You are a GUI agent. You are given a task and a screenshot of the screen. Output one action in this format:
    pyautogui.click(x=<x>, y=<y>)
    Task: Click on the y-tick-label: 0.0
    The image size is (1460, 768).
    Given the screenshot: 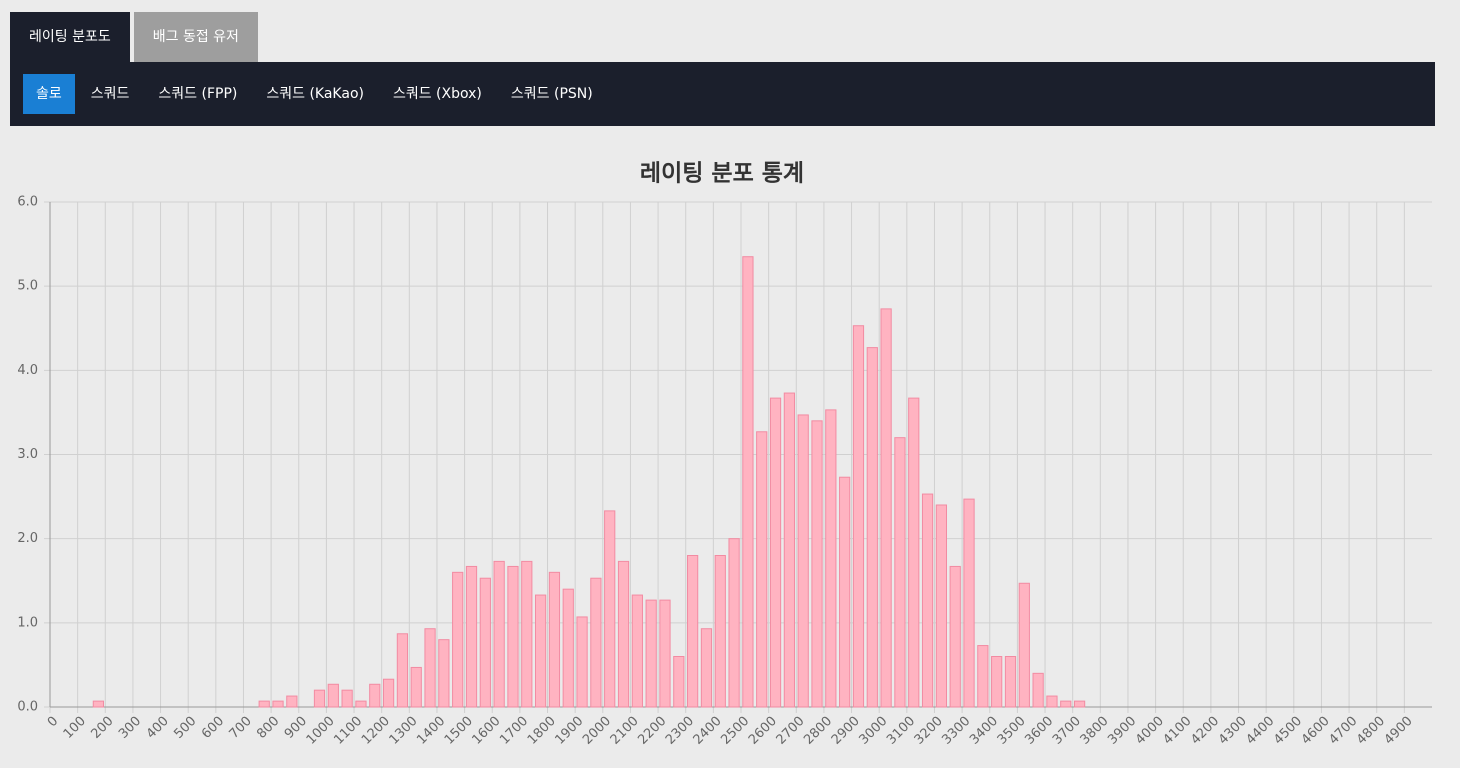 What is the action you would take?
    pyautogui.click(x=27, y=707)
    